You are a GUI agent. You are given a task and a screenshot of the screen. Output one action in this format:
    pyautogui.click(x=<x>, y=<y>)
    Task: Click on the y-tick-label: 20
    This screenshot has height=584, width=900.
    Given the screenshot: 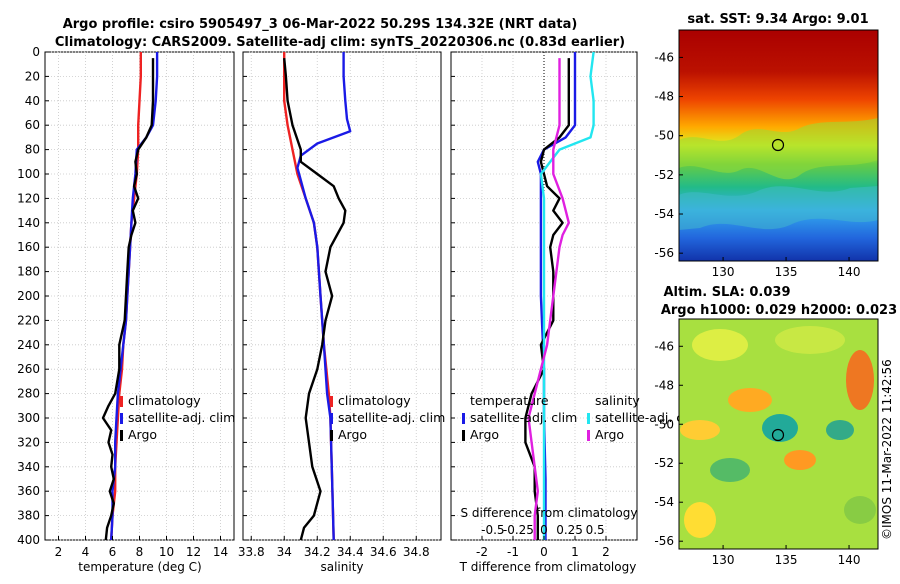 What is the action you would take?
    pyautogui.click(x=32, y=76)
    